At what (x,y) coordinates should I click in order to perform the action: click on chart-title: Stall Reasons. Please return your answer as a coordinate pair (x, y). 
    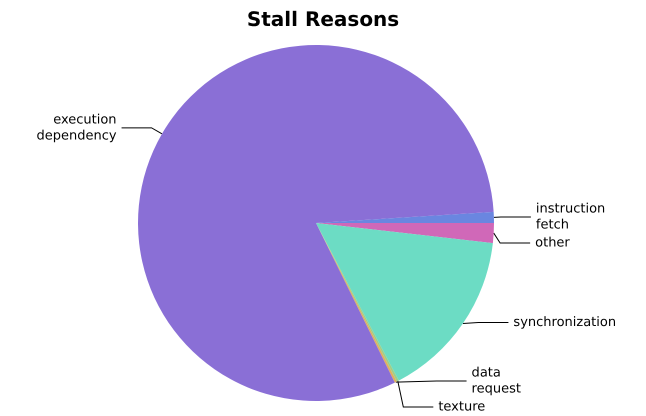
    Looking at the image, I should click on (323, 19).